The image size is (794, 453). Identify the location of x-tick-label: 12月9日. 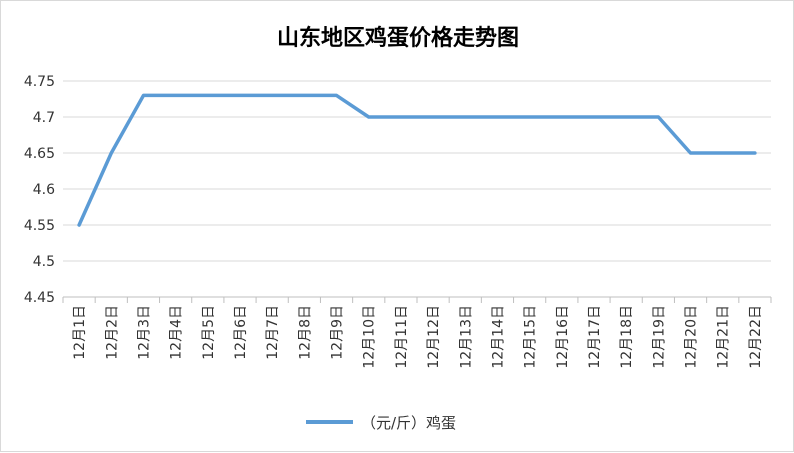
(338, 332).